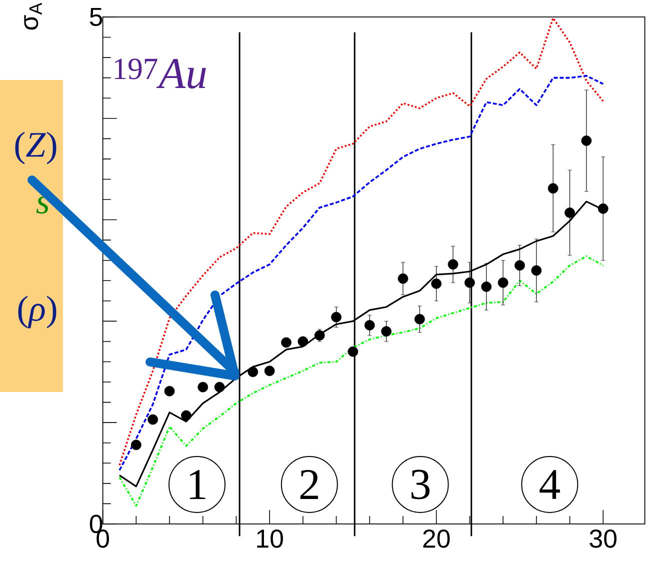 This screenshot has width=648, height=563. I want to click on text: (ρ), so click(37, 312).